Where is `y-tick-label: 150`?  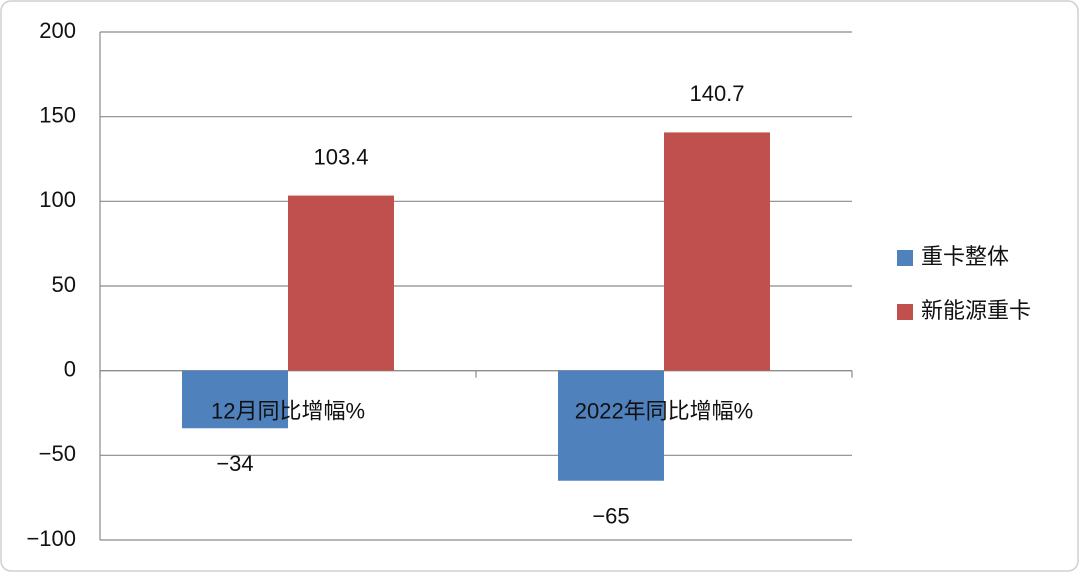
y-tick-label: 150 is located at coordinates (57, 114).